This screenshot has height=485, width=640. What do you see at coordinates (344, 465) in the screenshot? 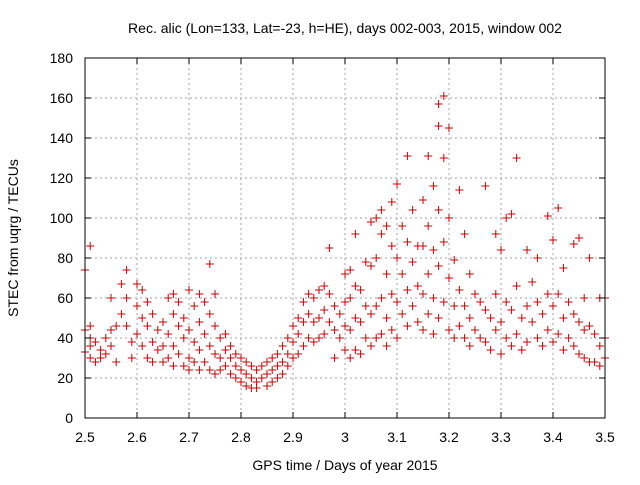
I see `x-axis-title: GPS time / Days of year 2015` at bounding box center [344, 465].